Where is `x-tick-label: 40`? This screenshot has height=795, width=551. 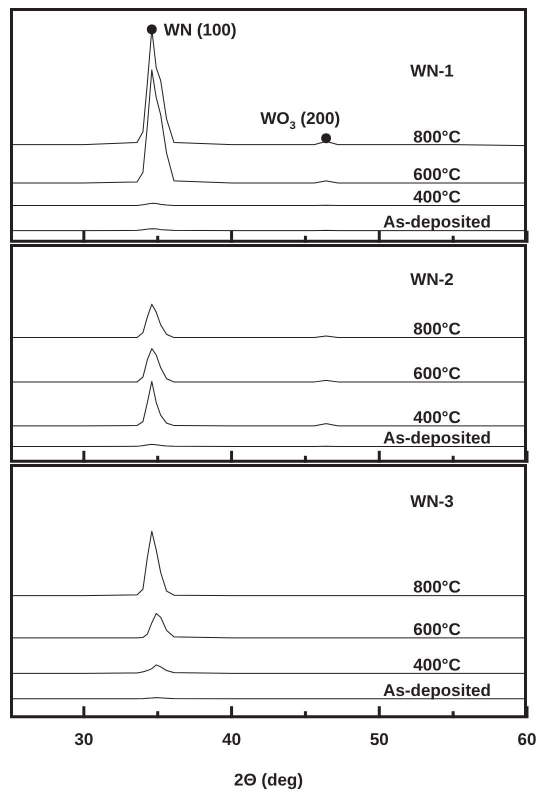
x-tick-label: 40 is located at coordinates (232, 740).